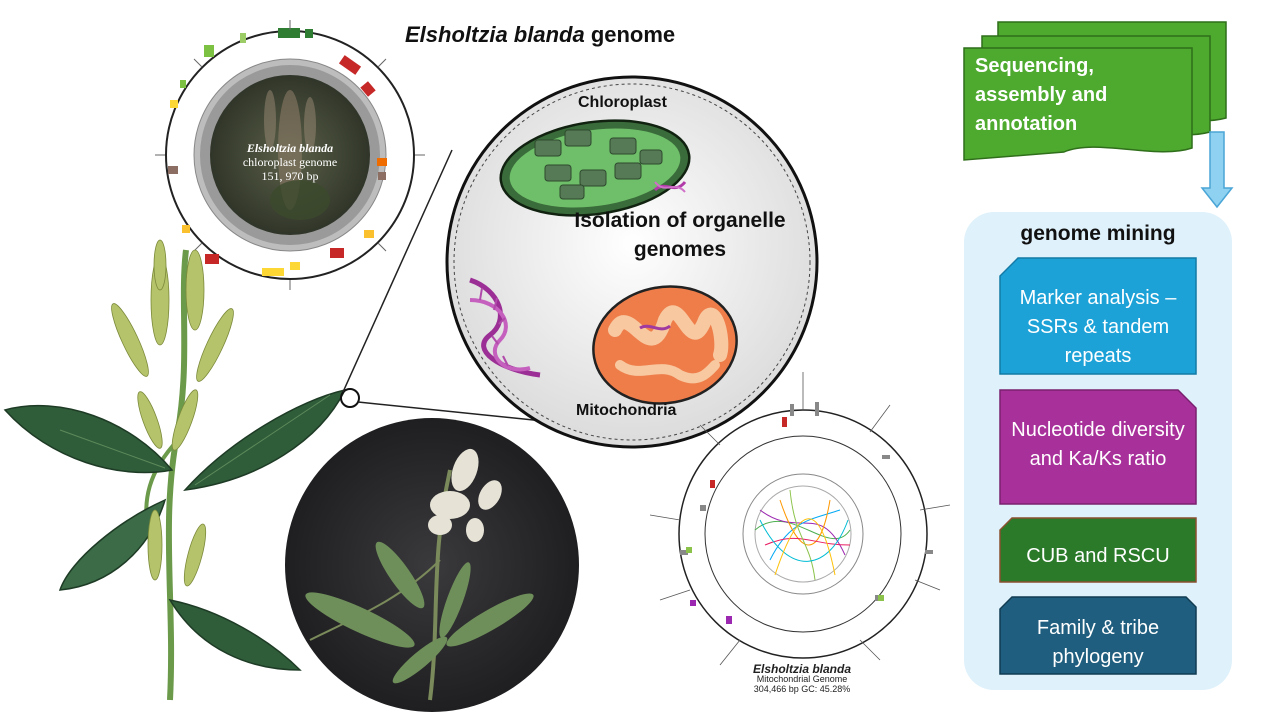 The height and width of the screenshot is (720, 1280). What do you see at coordinates (665, 345) in the screenshot?
I see `mitochondrion-organelle` at bounding box center [665, 345].